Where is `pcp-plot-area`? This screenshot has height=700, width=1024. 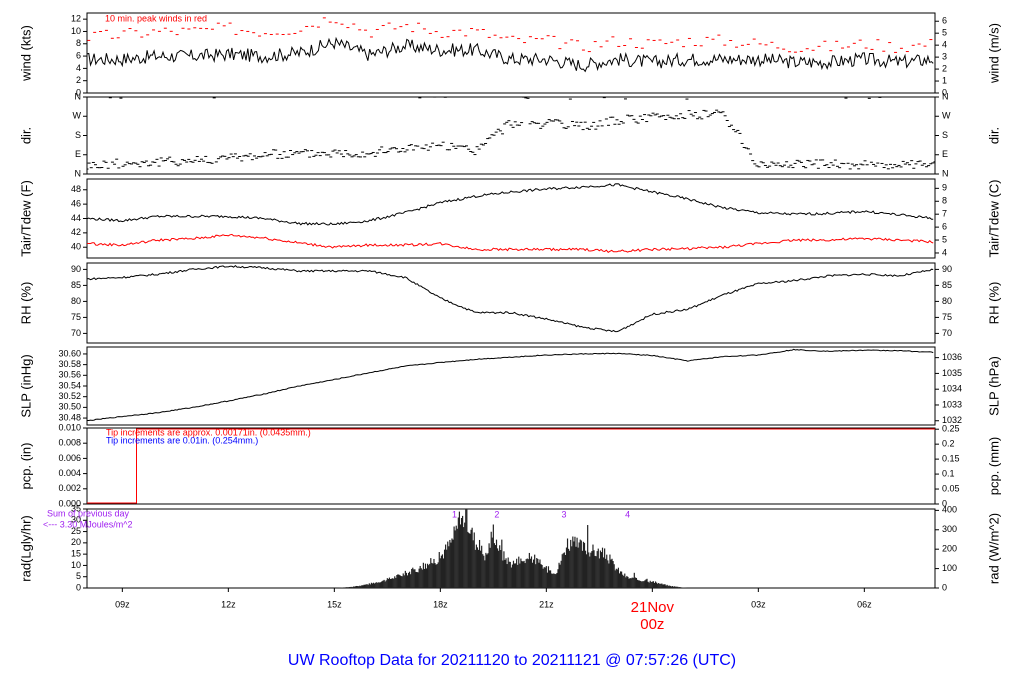
pcp-plot-area is located at coordinates (511, 466).